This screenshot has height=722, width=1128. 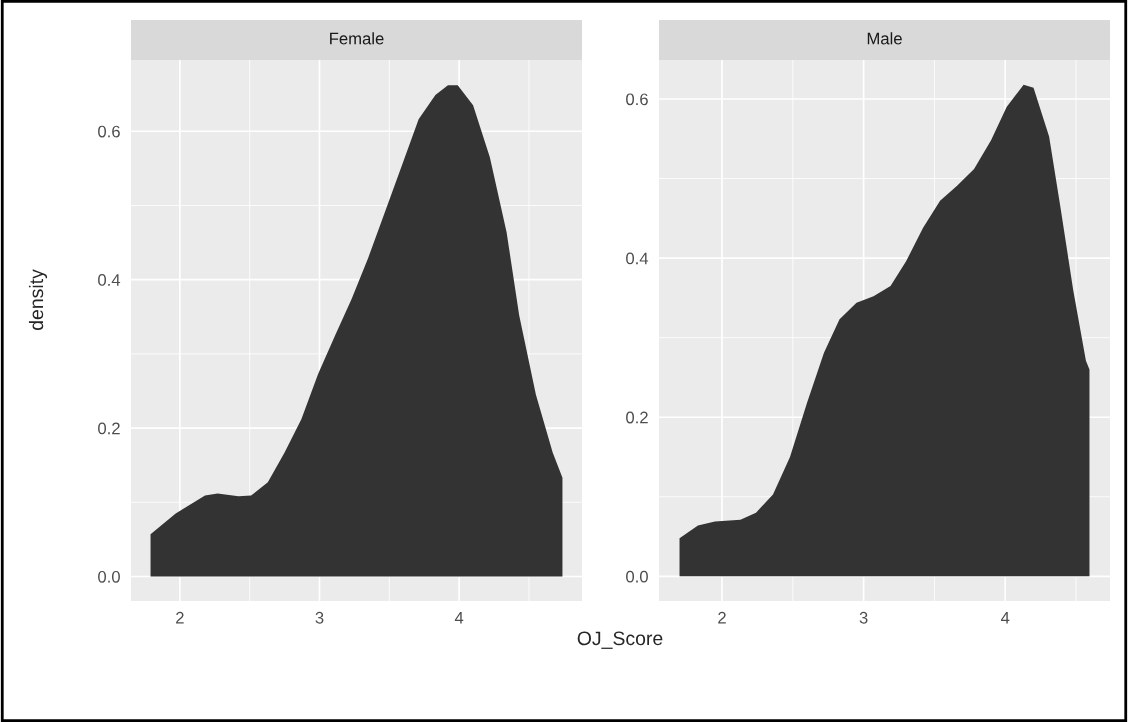 I want to click on y-axis-title: density, so click(x=38, y=299).